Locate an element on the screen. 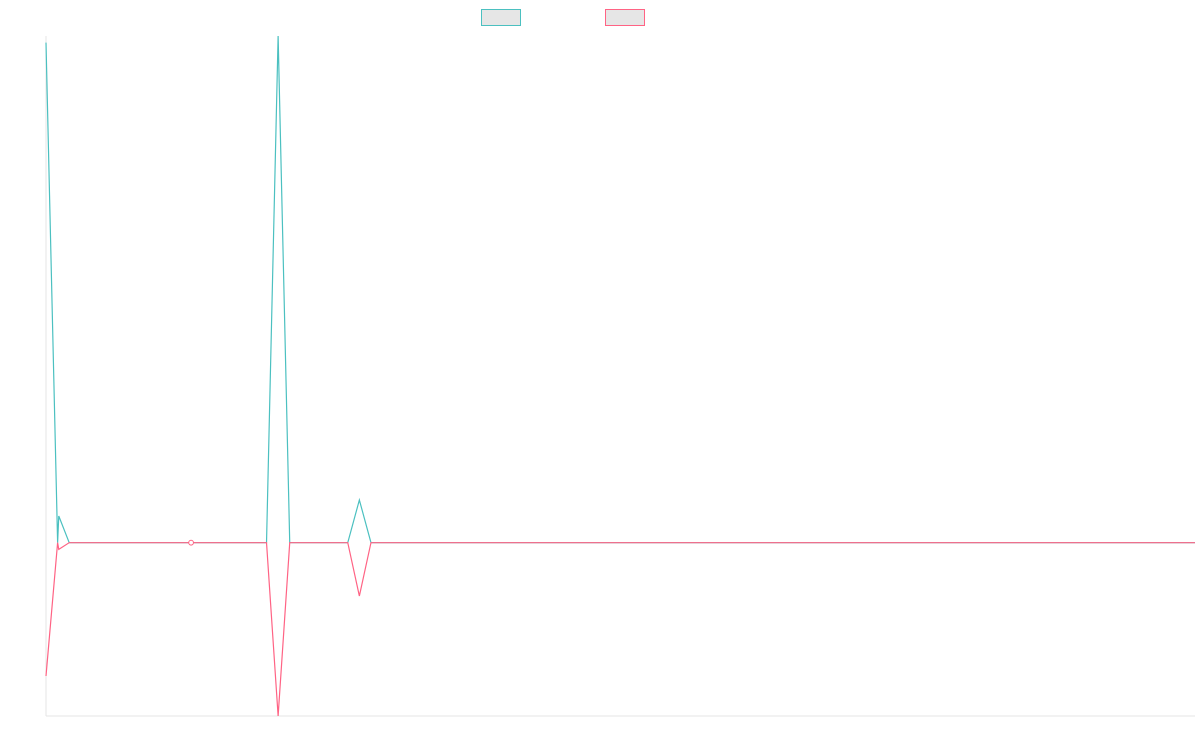  data-points is located at coordinates (191, 542).